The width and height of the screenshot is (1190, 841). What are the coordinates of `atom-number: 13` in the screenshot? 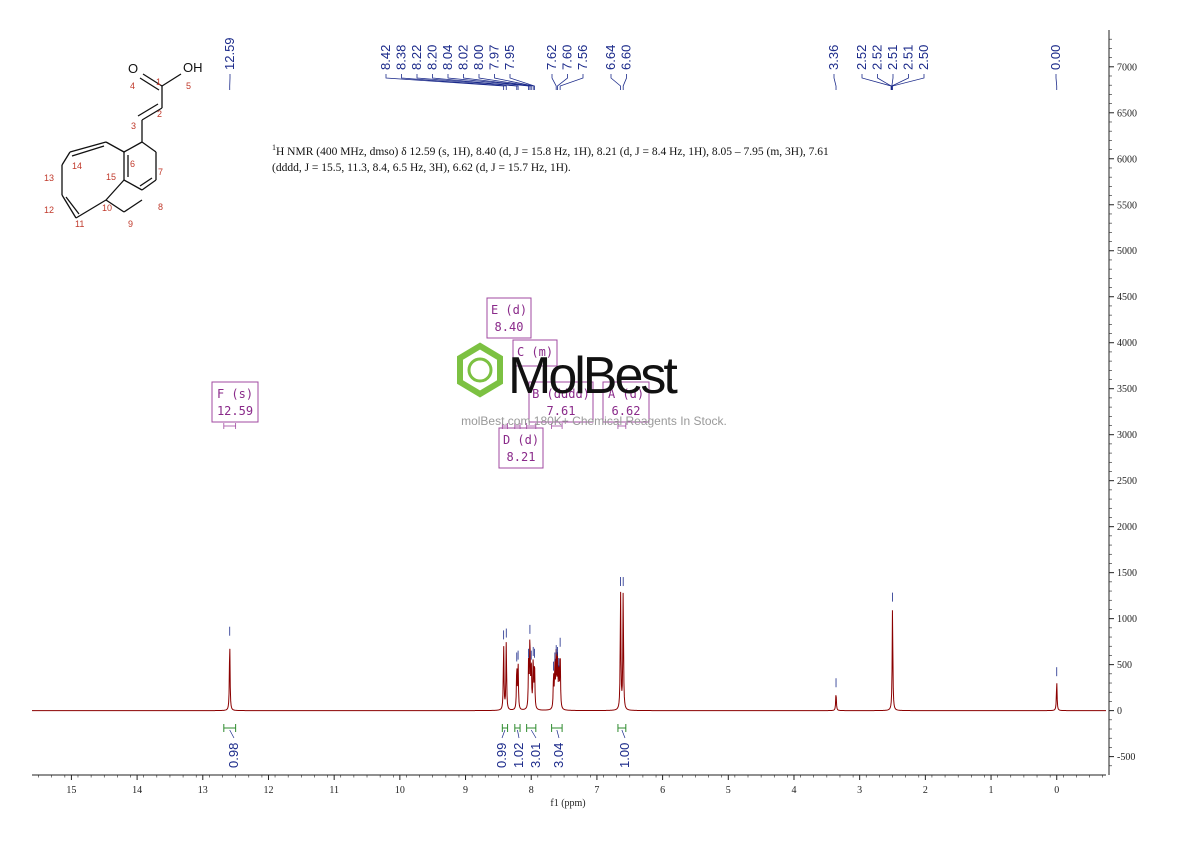 It's located at (49, 178).